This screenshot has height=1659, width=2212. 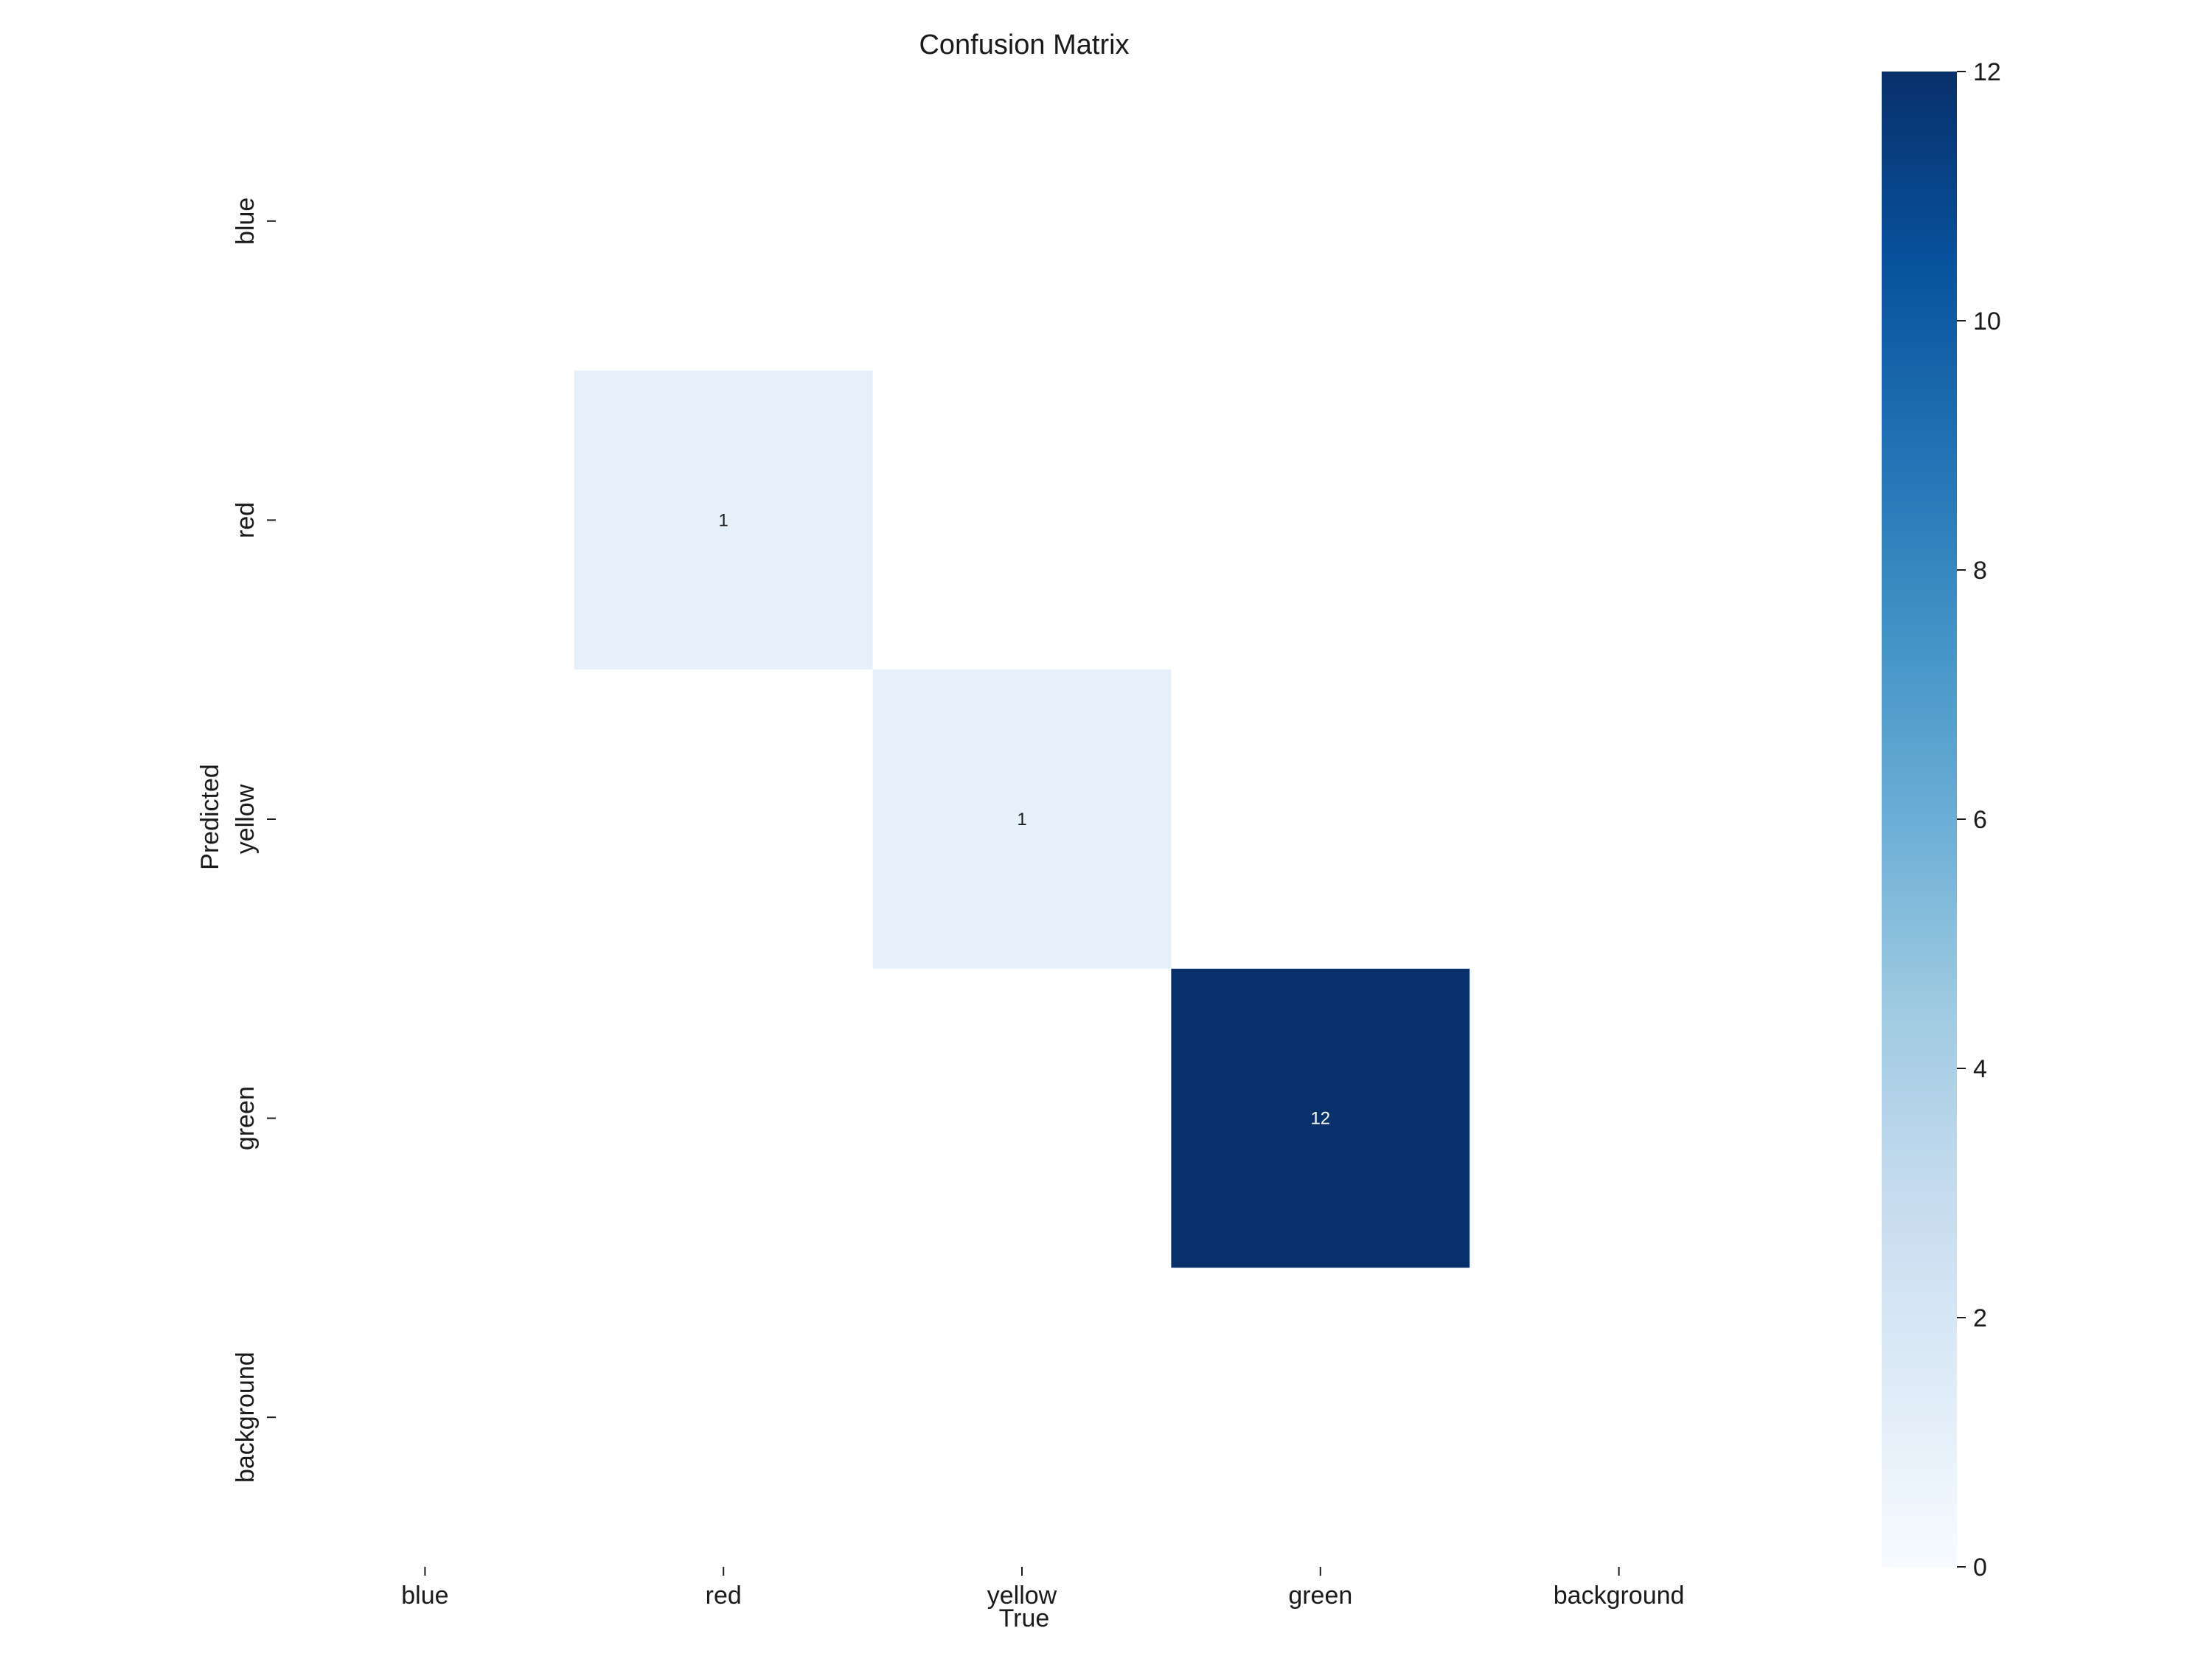 What do you see at coordinates (1987, 321) in the screenshot?
I see `colorbar-tick-label: 10` at bounding box center [1987, 321].